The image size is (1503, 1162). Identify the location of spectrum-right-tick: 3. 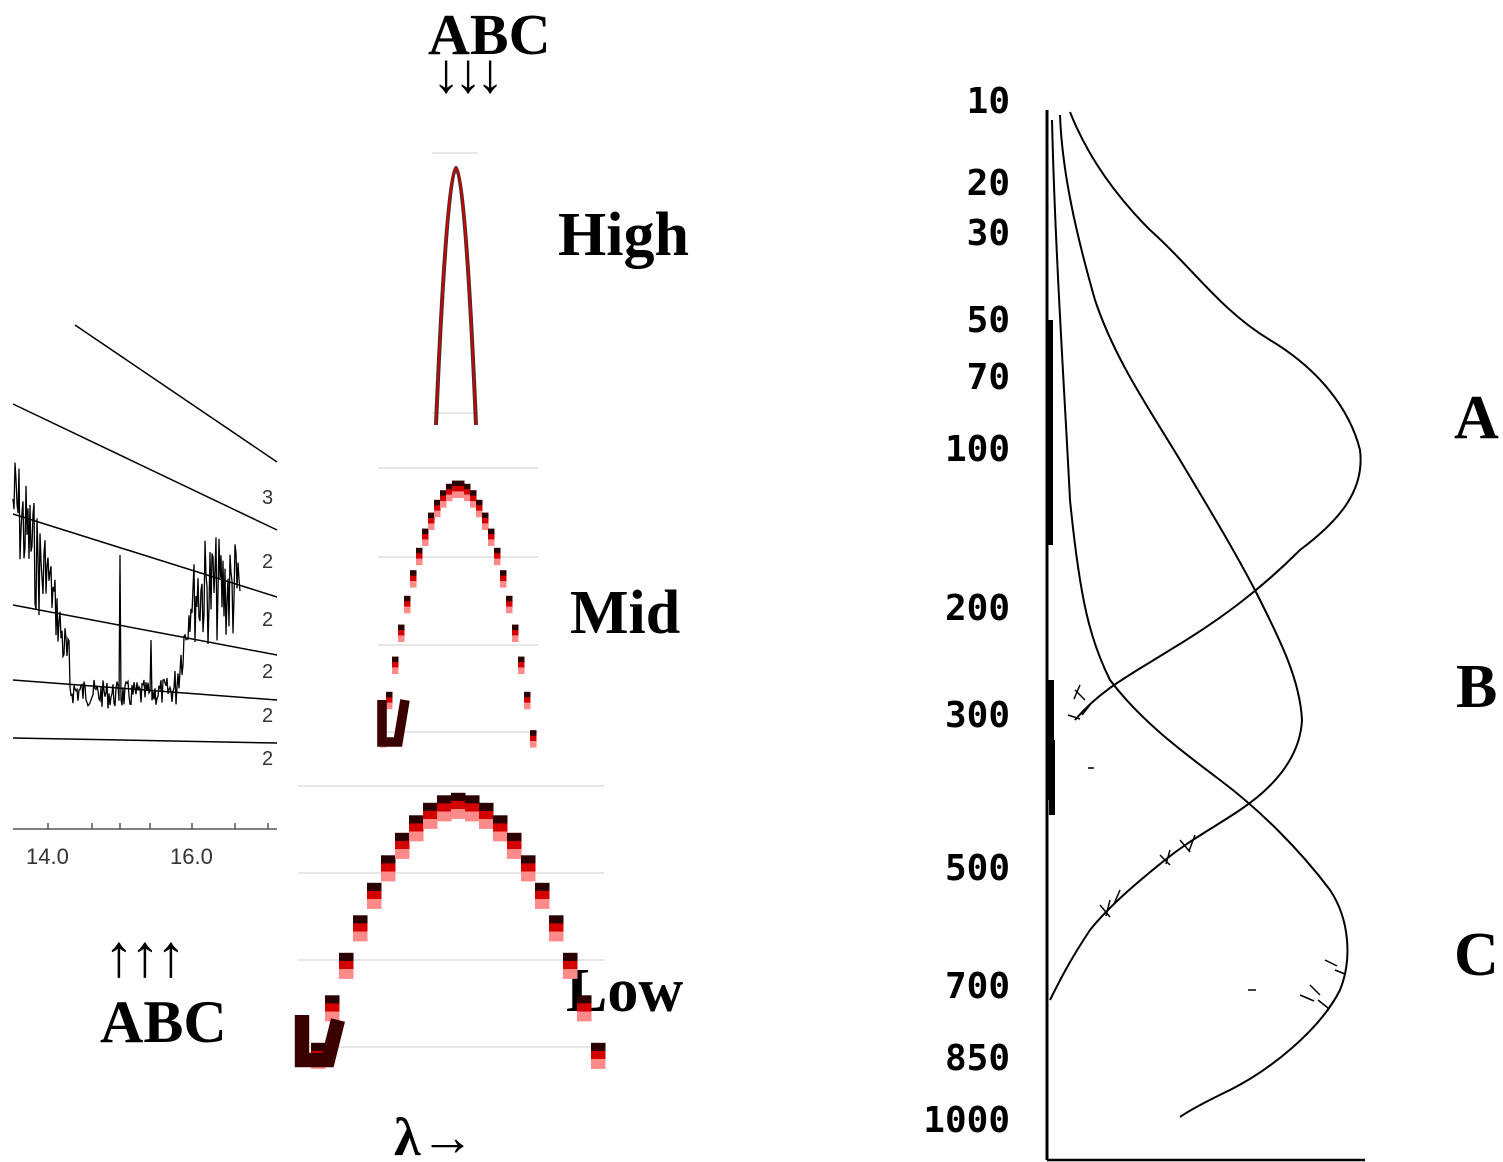
(268, 498).